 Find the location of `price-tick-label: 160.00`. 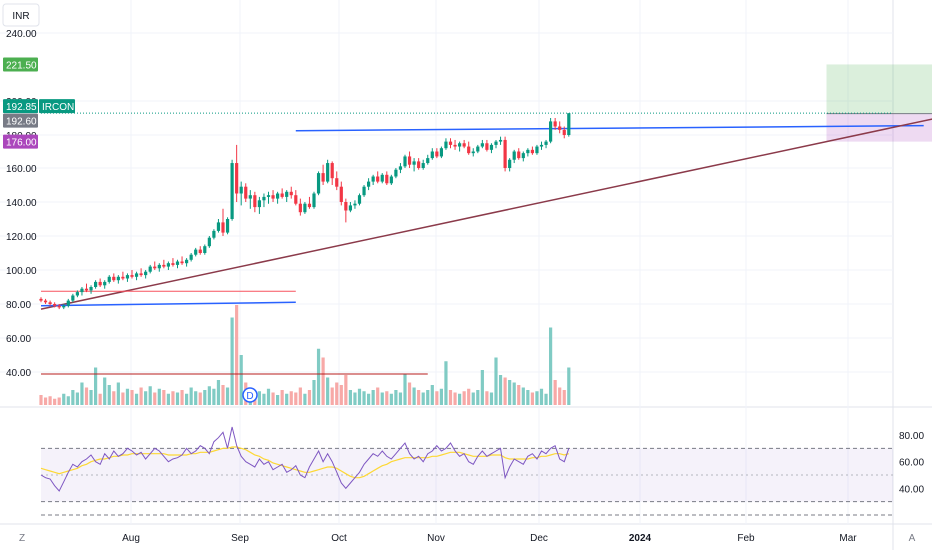

price-tick-label: 160.00 is located at coordinates (21, 169).